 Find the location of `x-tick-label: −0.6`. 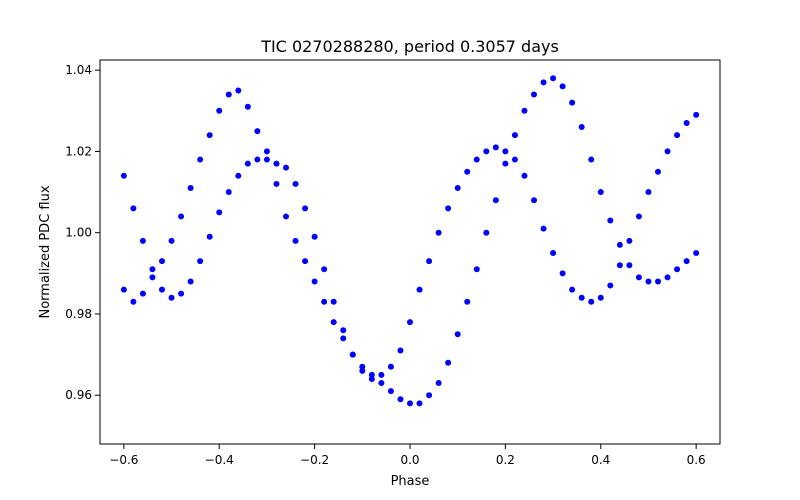

x-tick-label: −0.6 is located at coordinates (123, 460).